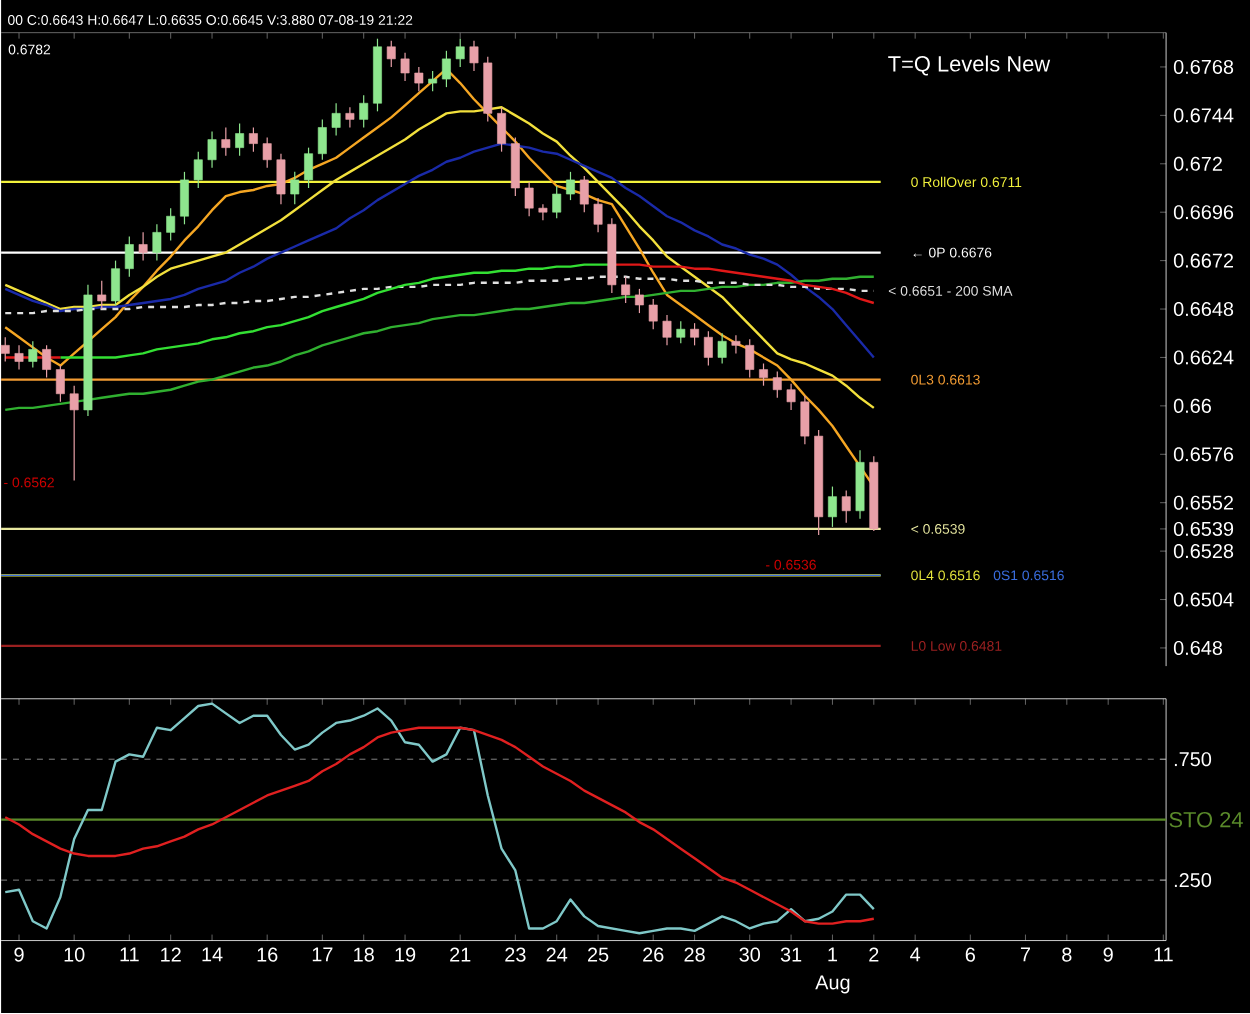 The width and height of the screenshot is (1250, 1014). Describe the element at coordinates (557, 955) in the screenshot. I see `x-tick-label: 24` at that location.